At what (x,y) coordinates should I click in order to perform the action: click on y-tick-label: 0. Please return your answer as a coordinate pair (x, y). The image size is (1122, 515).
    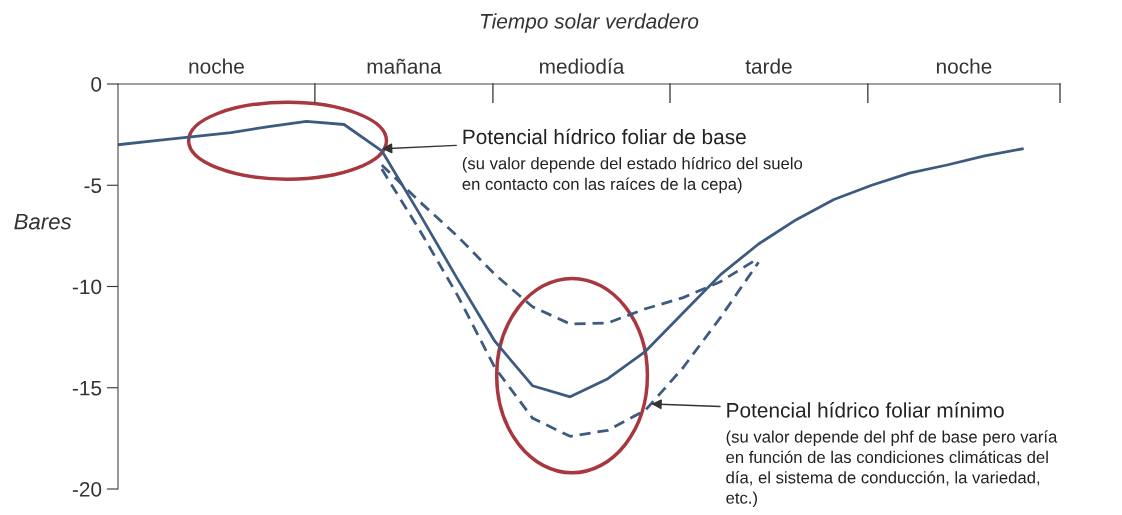
    Looking at the image, I should click on (96, 84).